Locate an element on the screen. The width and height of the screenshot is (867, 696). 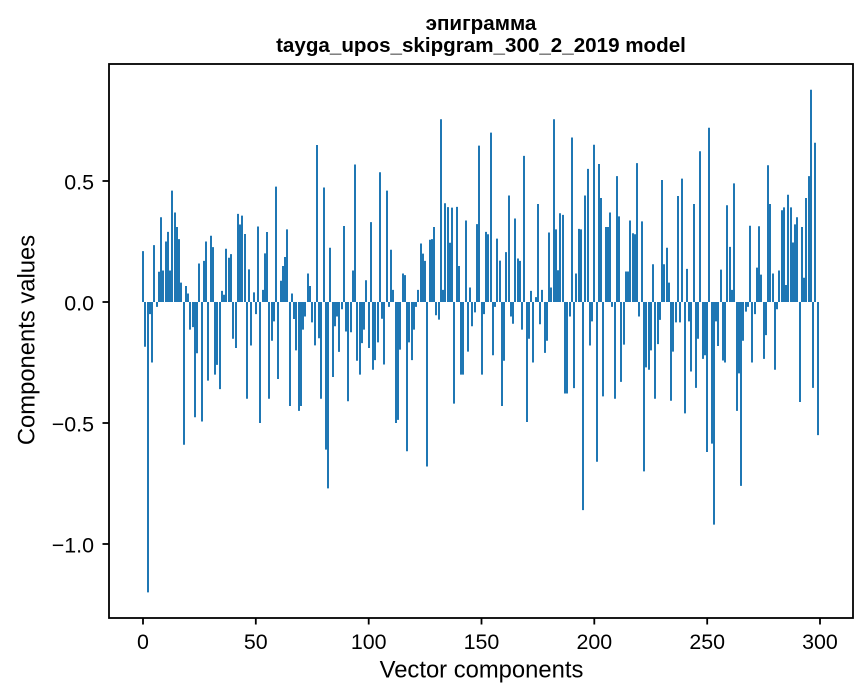
svg-text: эпиграмма is located at coordinates (481, 23).